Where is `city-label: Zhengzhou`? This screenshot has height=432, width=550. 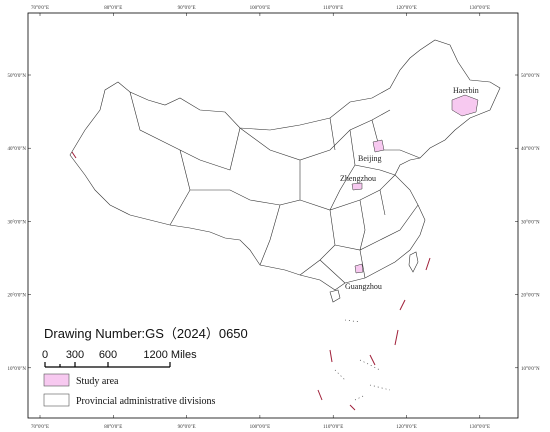 city-label: Zhengzhou is located at coordinates (358, 178).